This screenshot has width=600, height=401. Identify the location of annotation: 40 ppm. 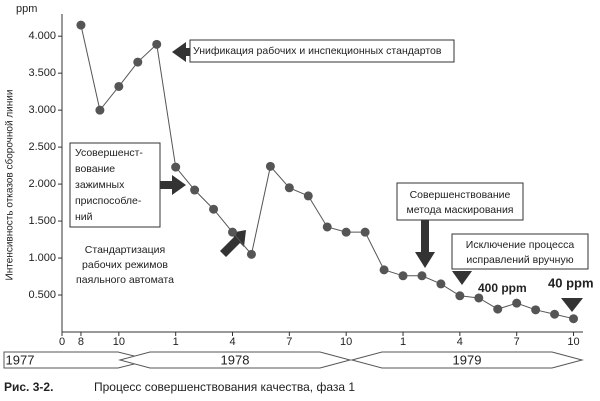
(571, 282).